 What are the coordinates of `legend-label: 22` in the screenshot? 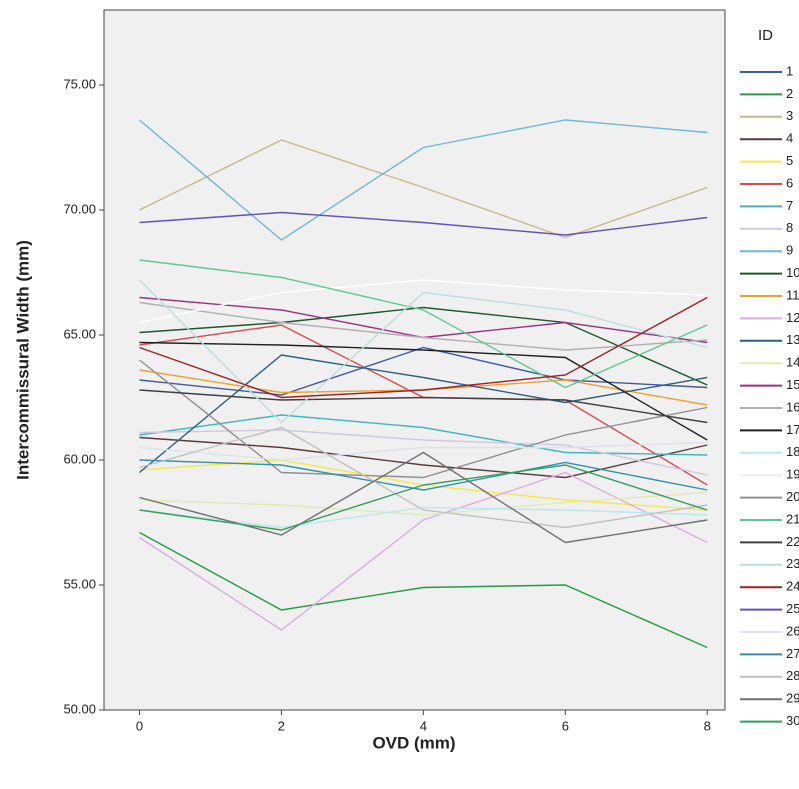 It's located at (792, 541).